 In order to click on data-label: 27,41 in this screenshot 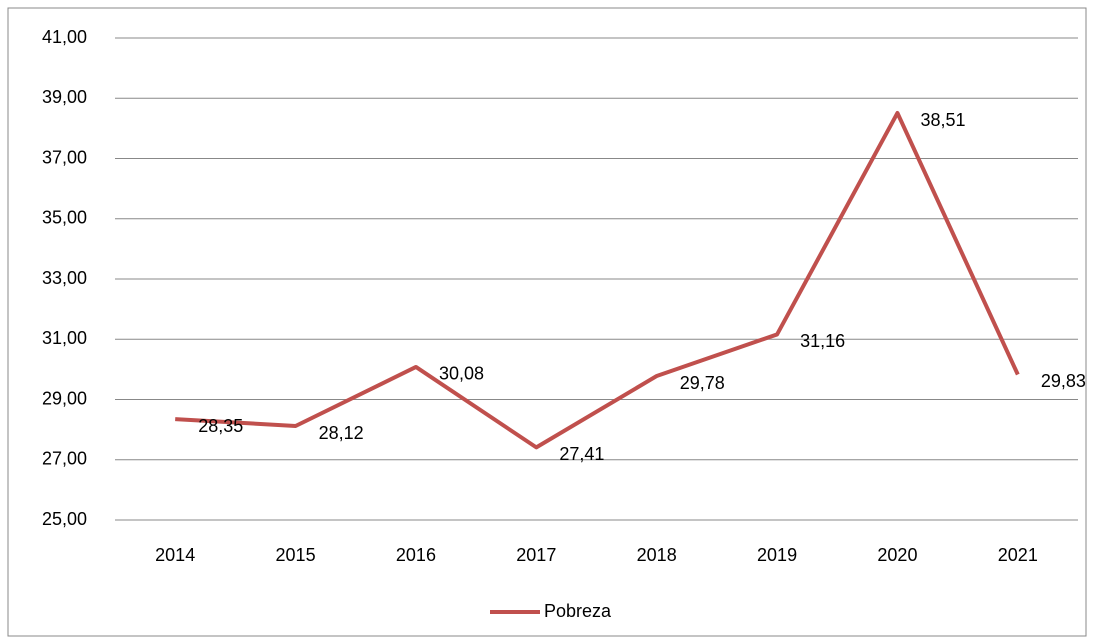, I will do `click(581, 454)`.